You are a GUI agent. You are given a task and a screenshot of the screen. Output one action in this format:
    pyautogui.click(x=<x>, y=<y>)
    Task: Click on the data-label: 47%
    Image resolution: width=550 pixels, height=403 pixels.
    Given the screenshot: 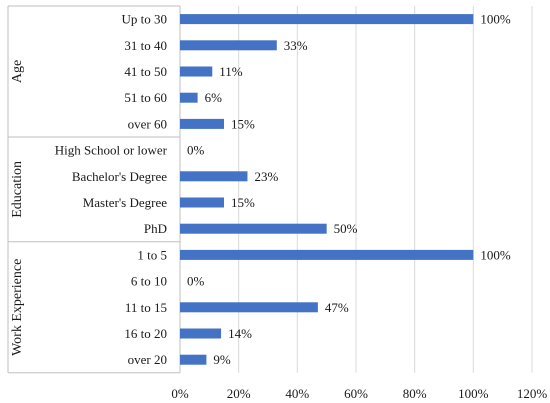 What is the action you would take?
    pyautogui.click(x=337, y=307)
    